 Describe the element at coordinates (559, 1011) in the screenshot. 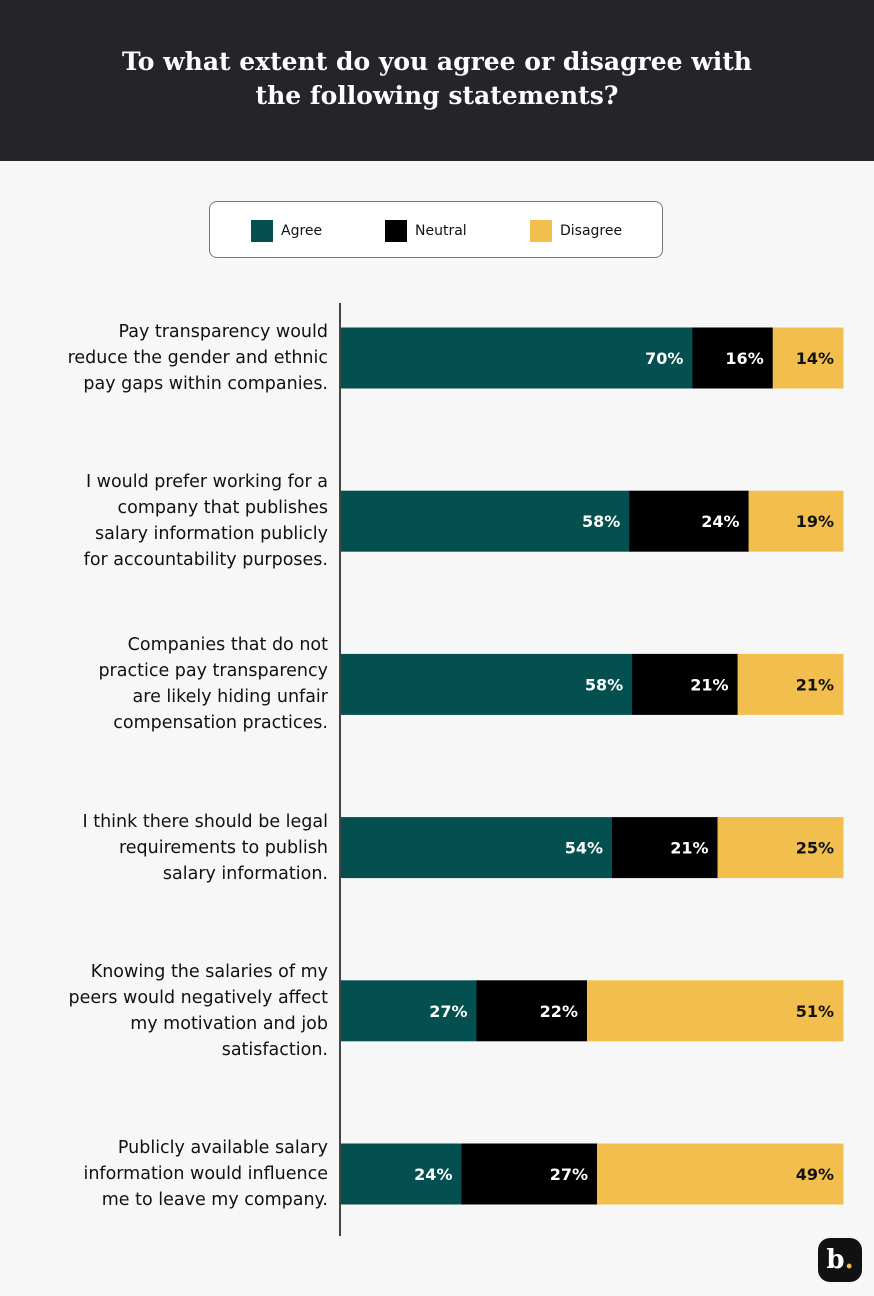

I see `data-label: 22%` at that location.